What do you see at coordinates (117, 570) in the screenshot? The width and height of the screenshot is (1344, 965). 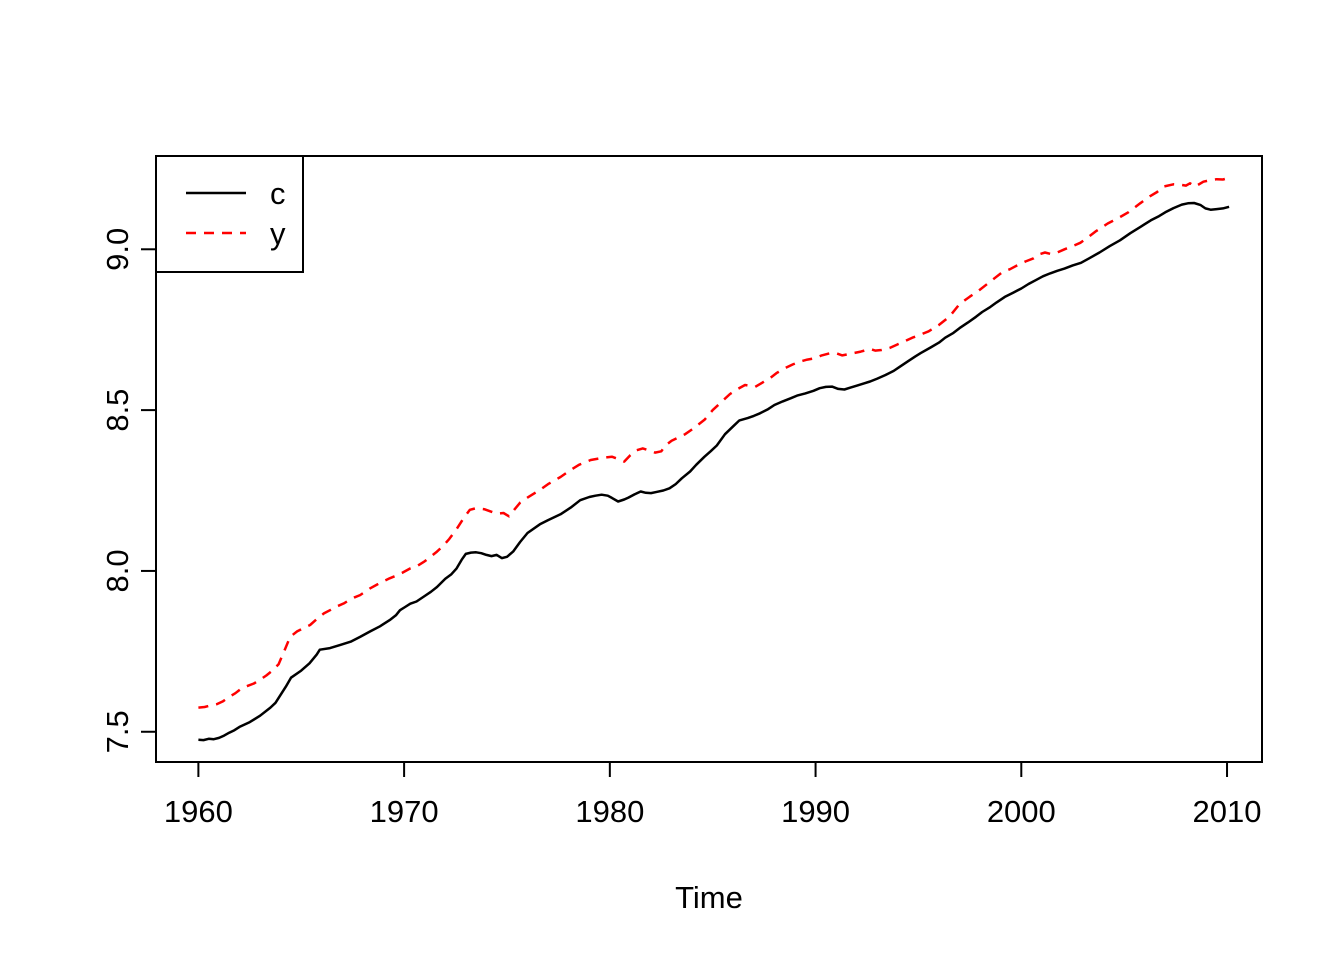 I see `y-tick-label: 8.0` at bounding box center [117, 570].